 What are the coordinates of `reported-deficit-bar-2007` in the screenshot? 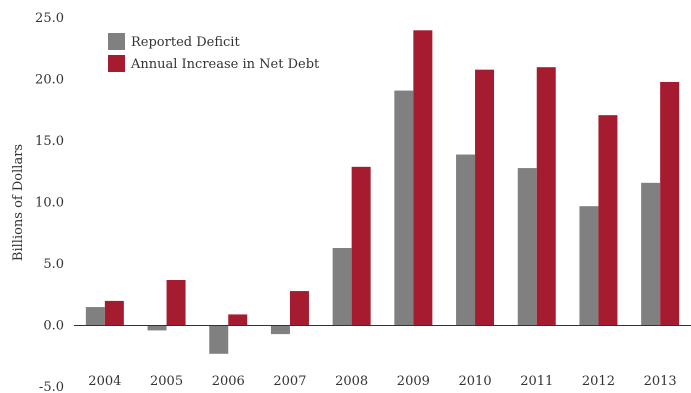 It's located at (280, 330).